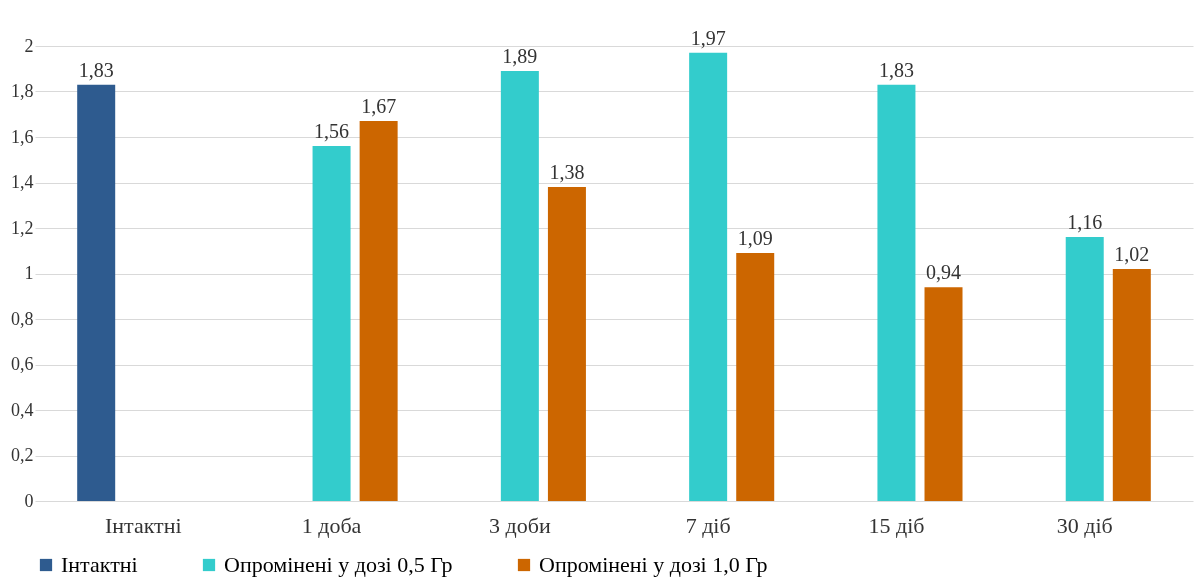 This screenshot has height=586, width=1203. I want to click on data-label: 1,67, so click(379, 106).